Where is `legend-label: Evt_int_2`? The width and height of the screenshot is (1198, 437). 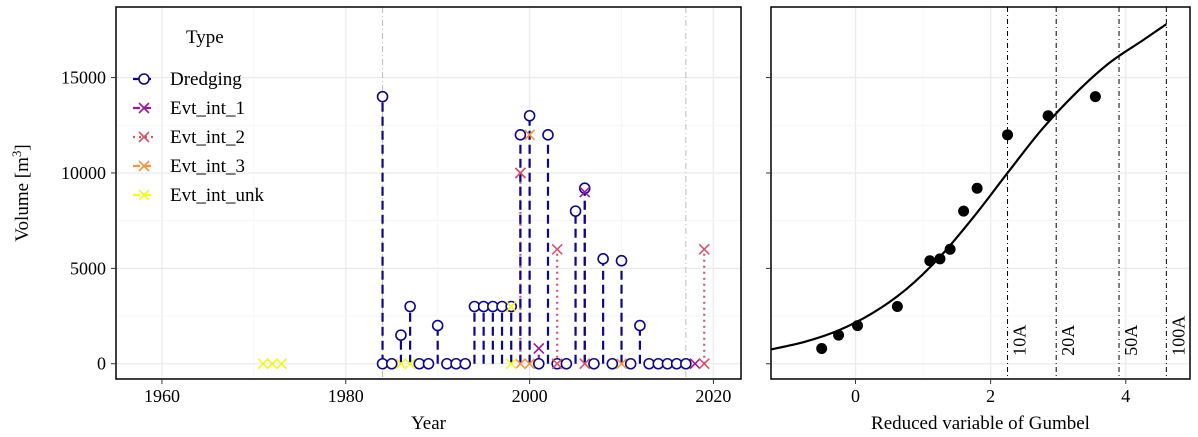 legend-label: Evt_int_2 is located at coordinates (207, 137).